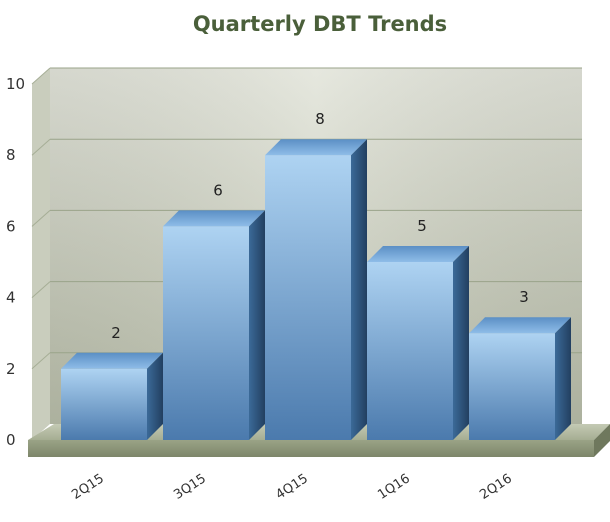  What do you see at coordinates (218, 190) in the screenshot?
I see `data-label: 6` at bounding box center [218, 190].